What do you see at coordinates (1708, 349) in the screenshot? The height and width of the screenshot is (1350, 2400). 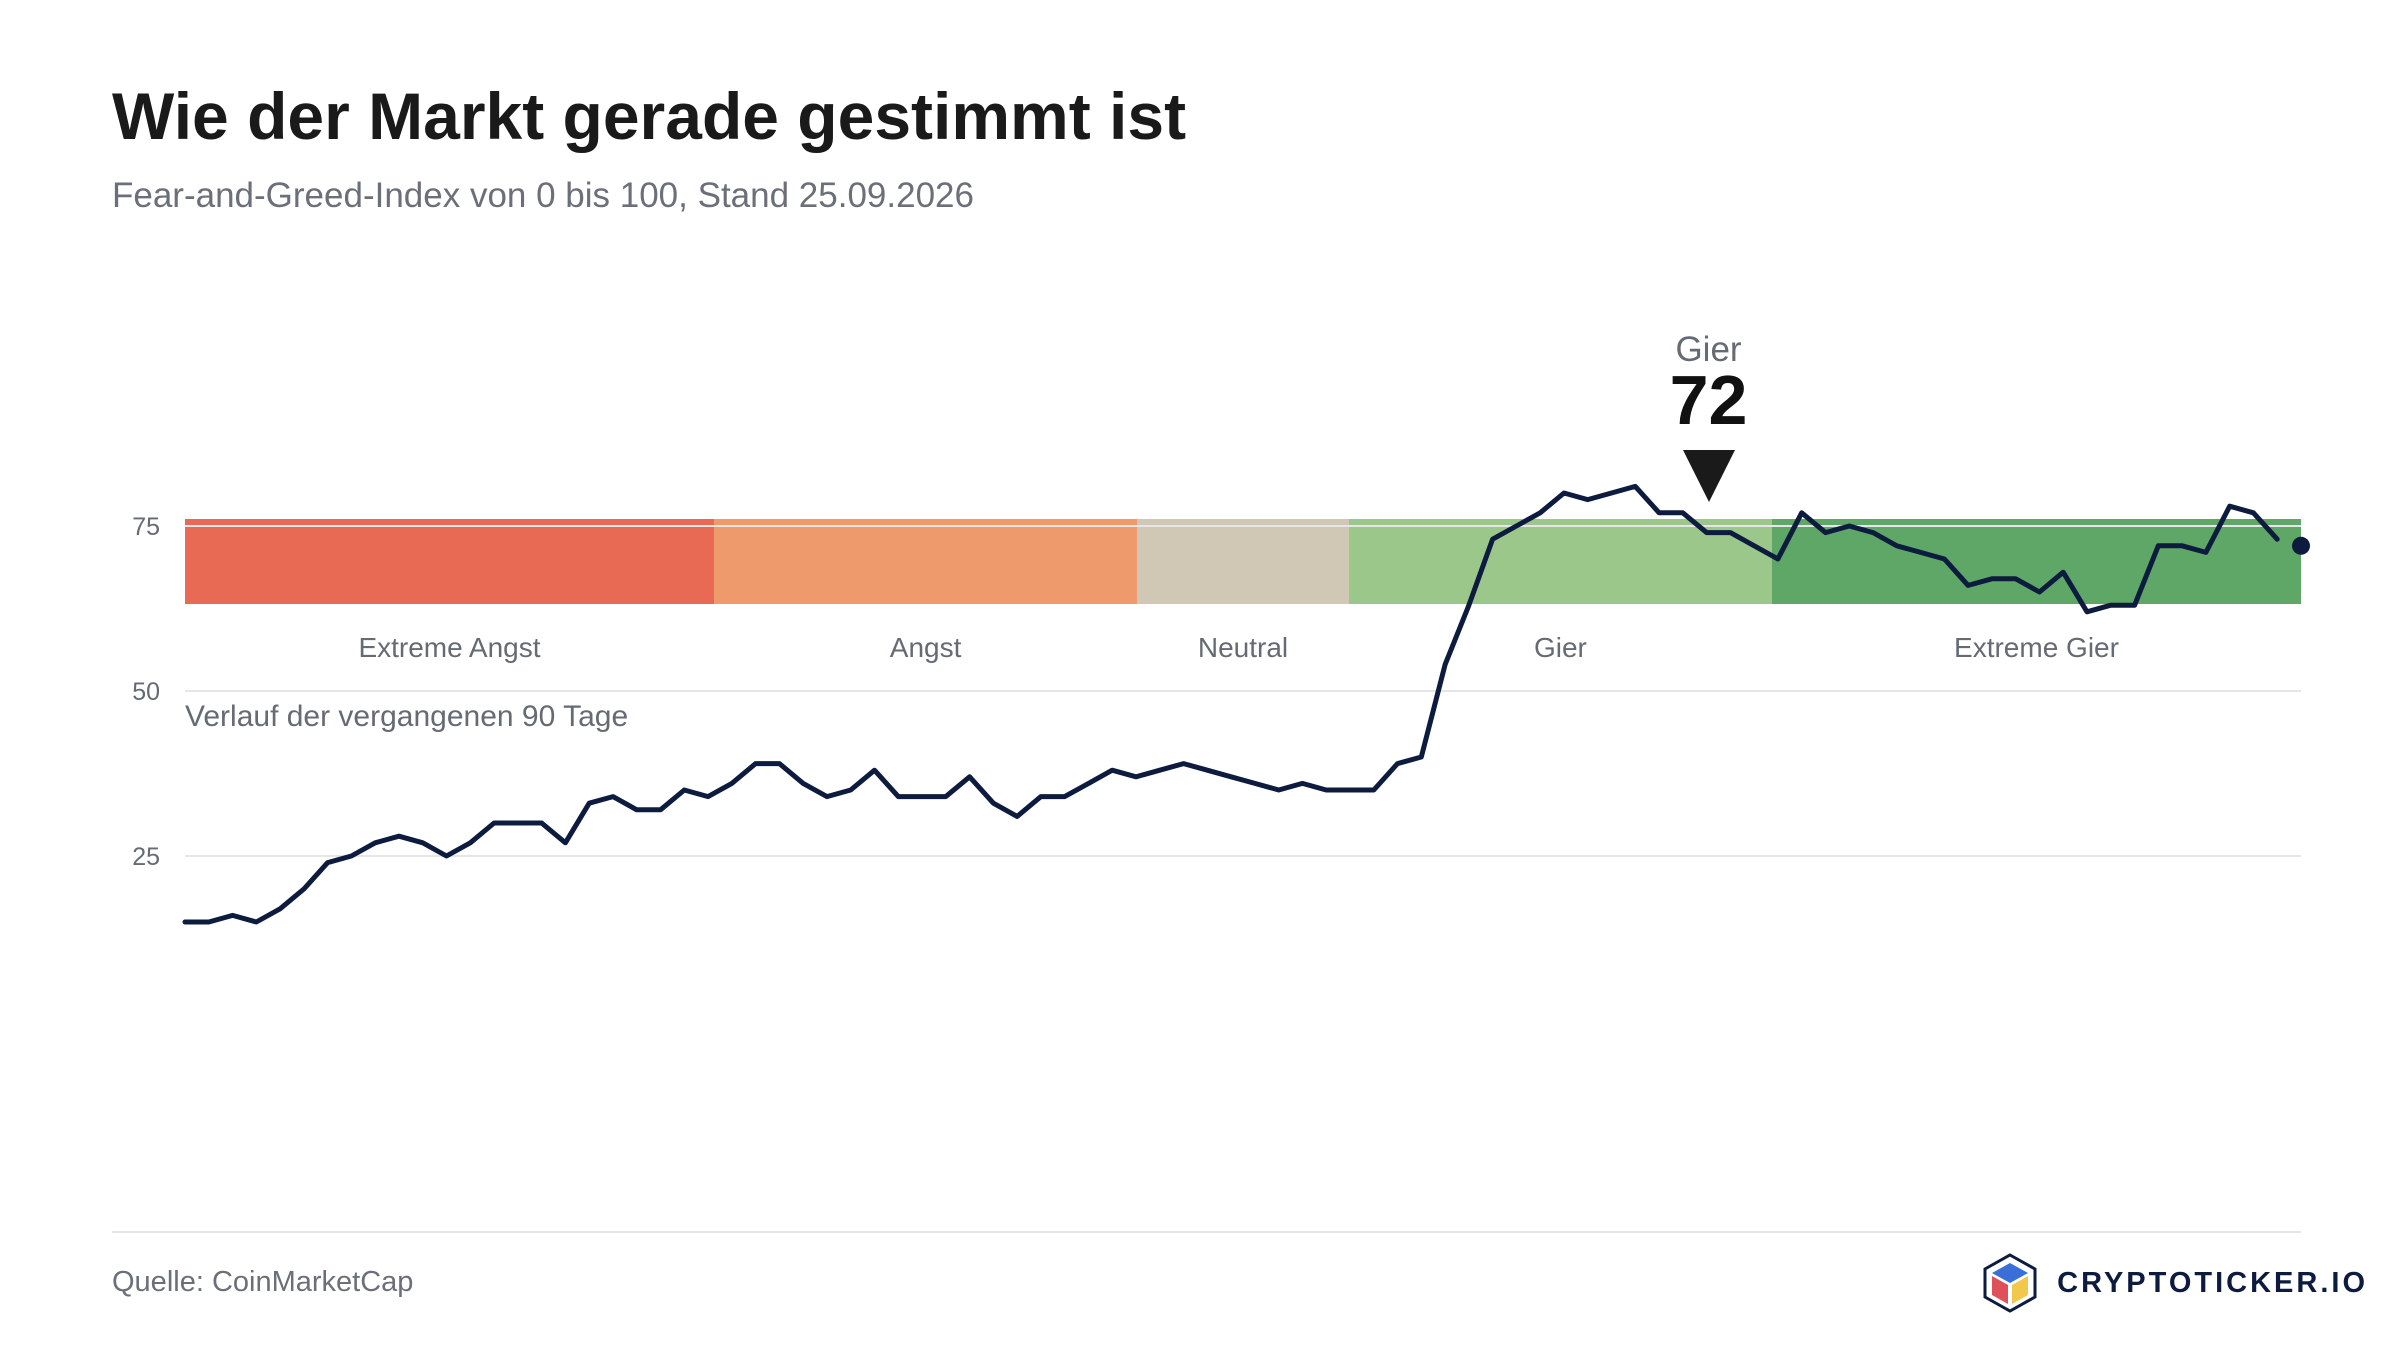 I see `gauge-marker-label: Gier` at bounding box center [1708, 349].